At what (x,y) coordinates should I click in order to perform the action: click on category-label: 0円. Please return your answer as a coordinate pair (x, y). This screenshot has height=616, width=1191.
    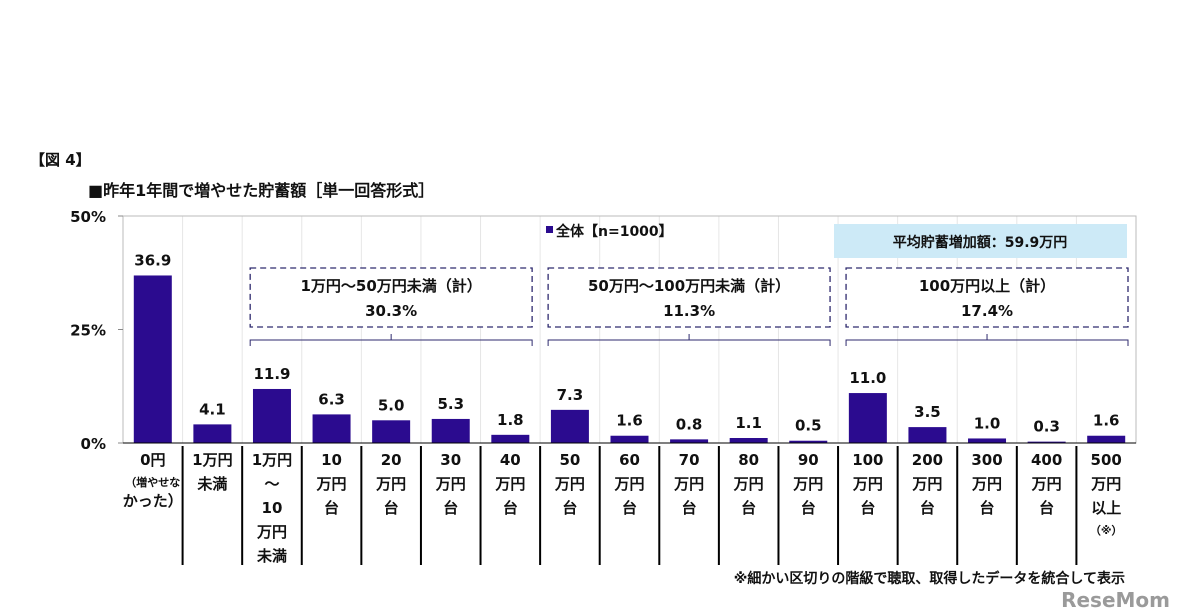
    Looking at the image, I should click on (152, 460).